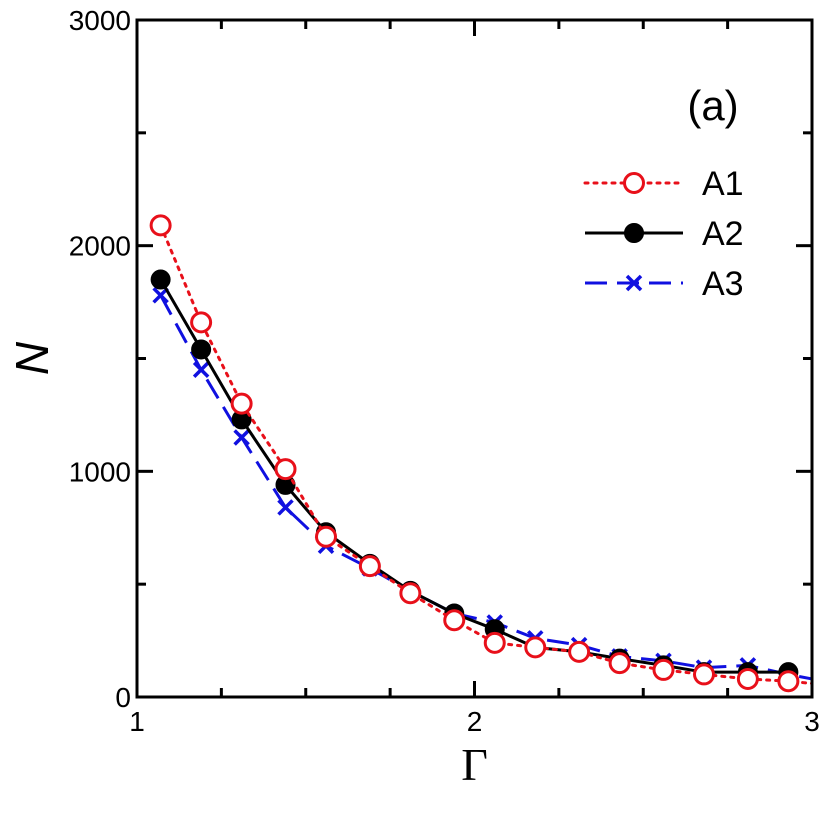 This screenshot has width=830, height=815. Describe the element at coordinates (723, 284) in the screenshot. I see `legend-label: A3` at that location.